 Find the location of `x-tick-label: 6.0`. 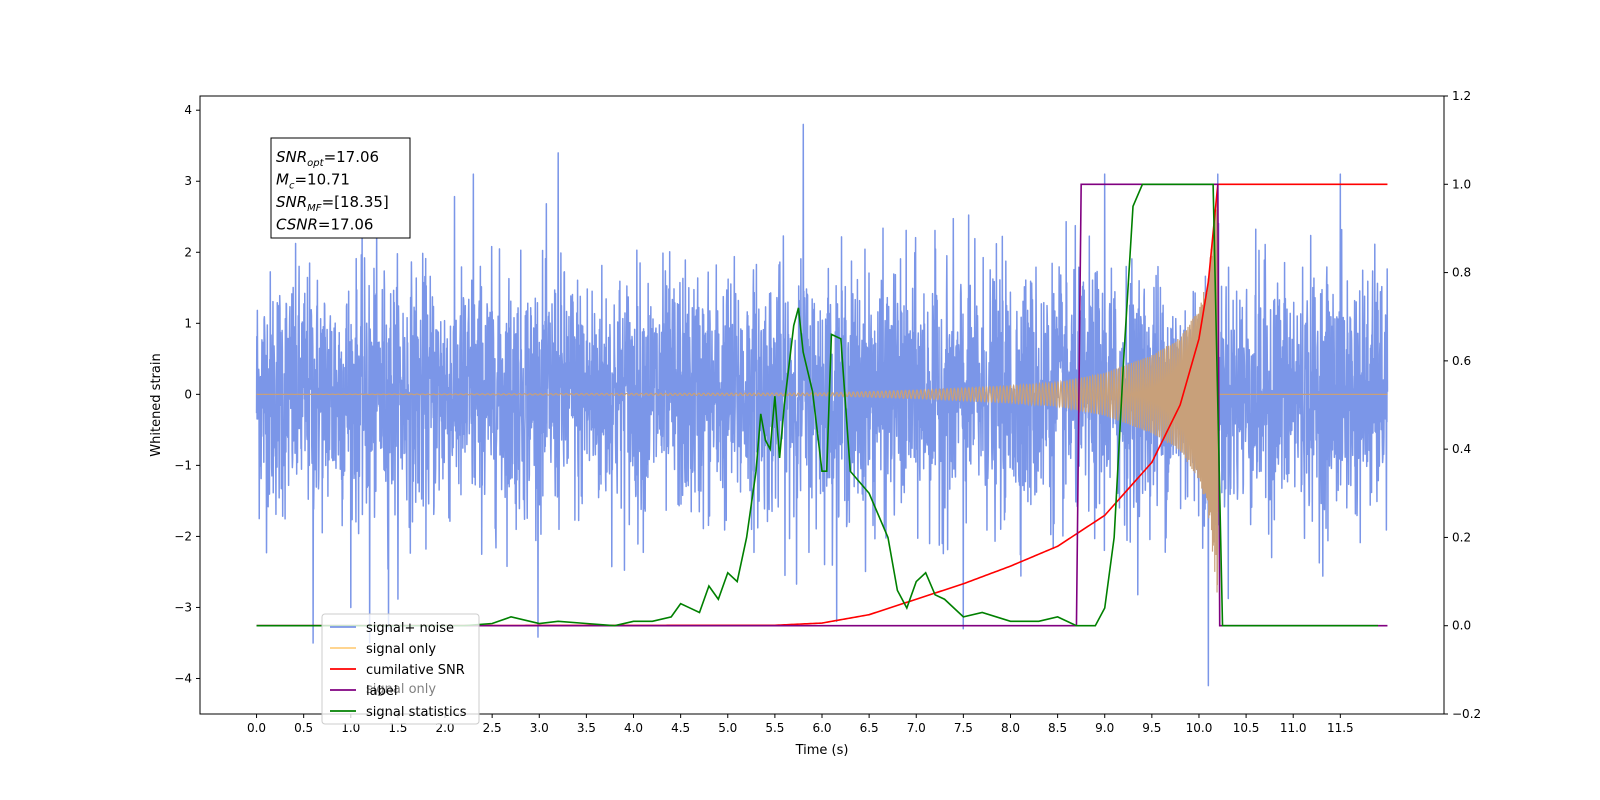

x-tick-label: 6.0 is located at coordinates (821, 728).